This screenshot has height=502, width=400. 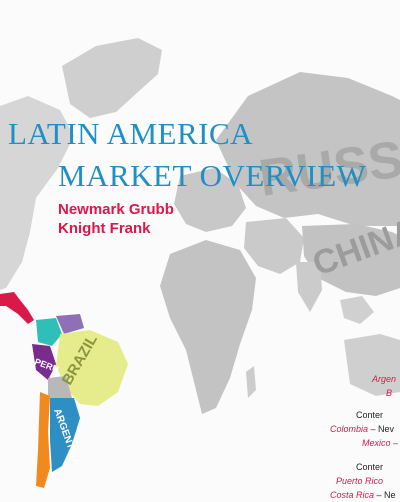 I want to click on se-asia-shape, so click(x=357, y=310).